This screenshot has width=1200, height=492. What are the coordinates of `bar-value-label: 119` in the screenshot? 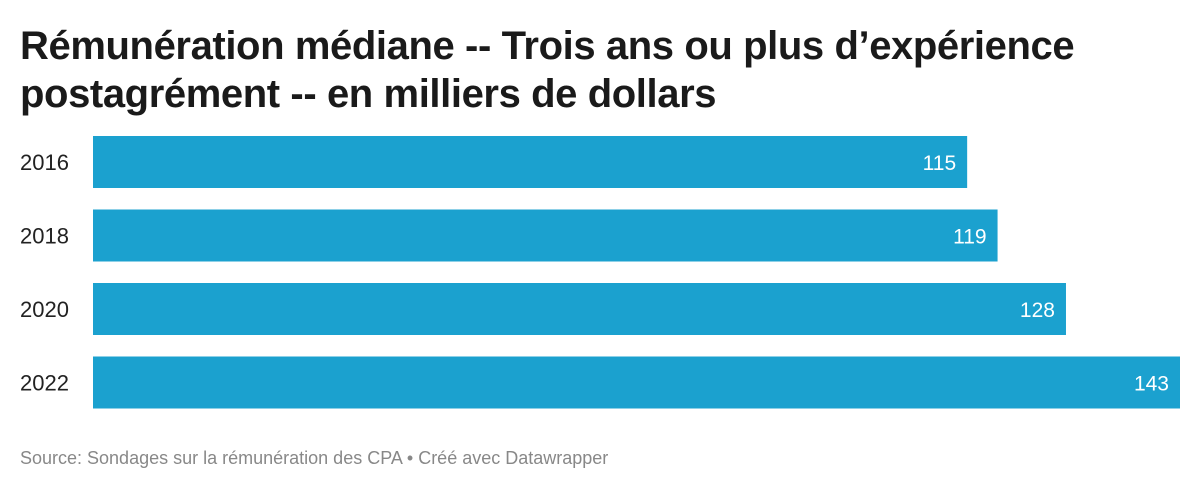 It's located at (969, 237).